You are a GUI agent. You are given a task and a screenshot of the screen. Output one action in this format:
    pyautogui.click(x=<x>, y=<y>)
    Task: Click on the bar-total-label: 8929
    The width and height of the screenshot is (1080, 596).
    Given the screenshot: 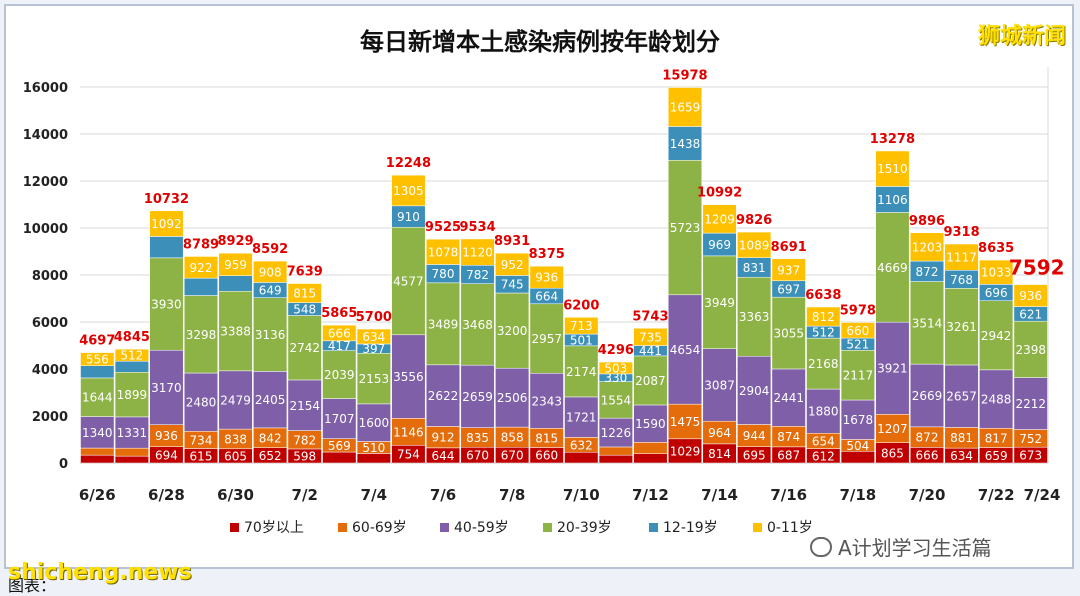 What is the action you would take?
    pyautogui.click(x=235, y=241)
    